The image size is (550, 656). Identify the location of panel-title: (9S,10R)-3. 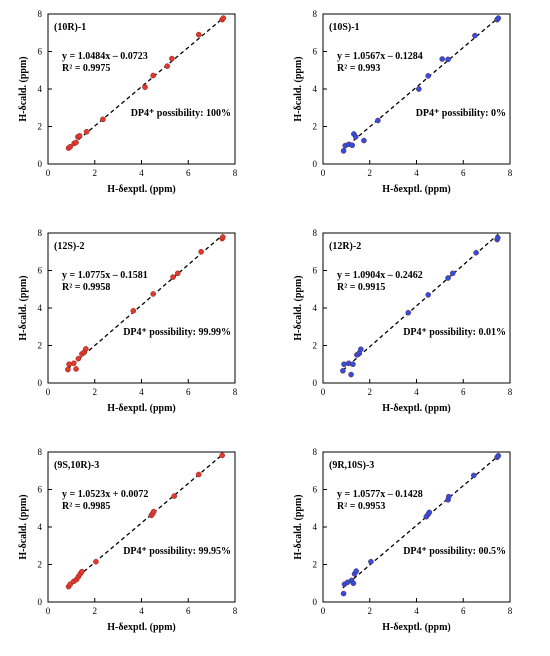
(76, 465).